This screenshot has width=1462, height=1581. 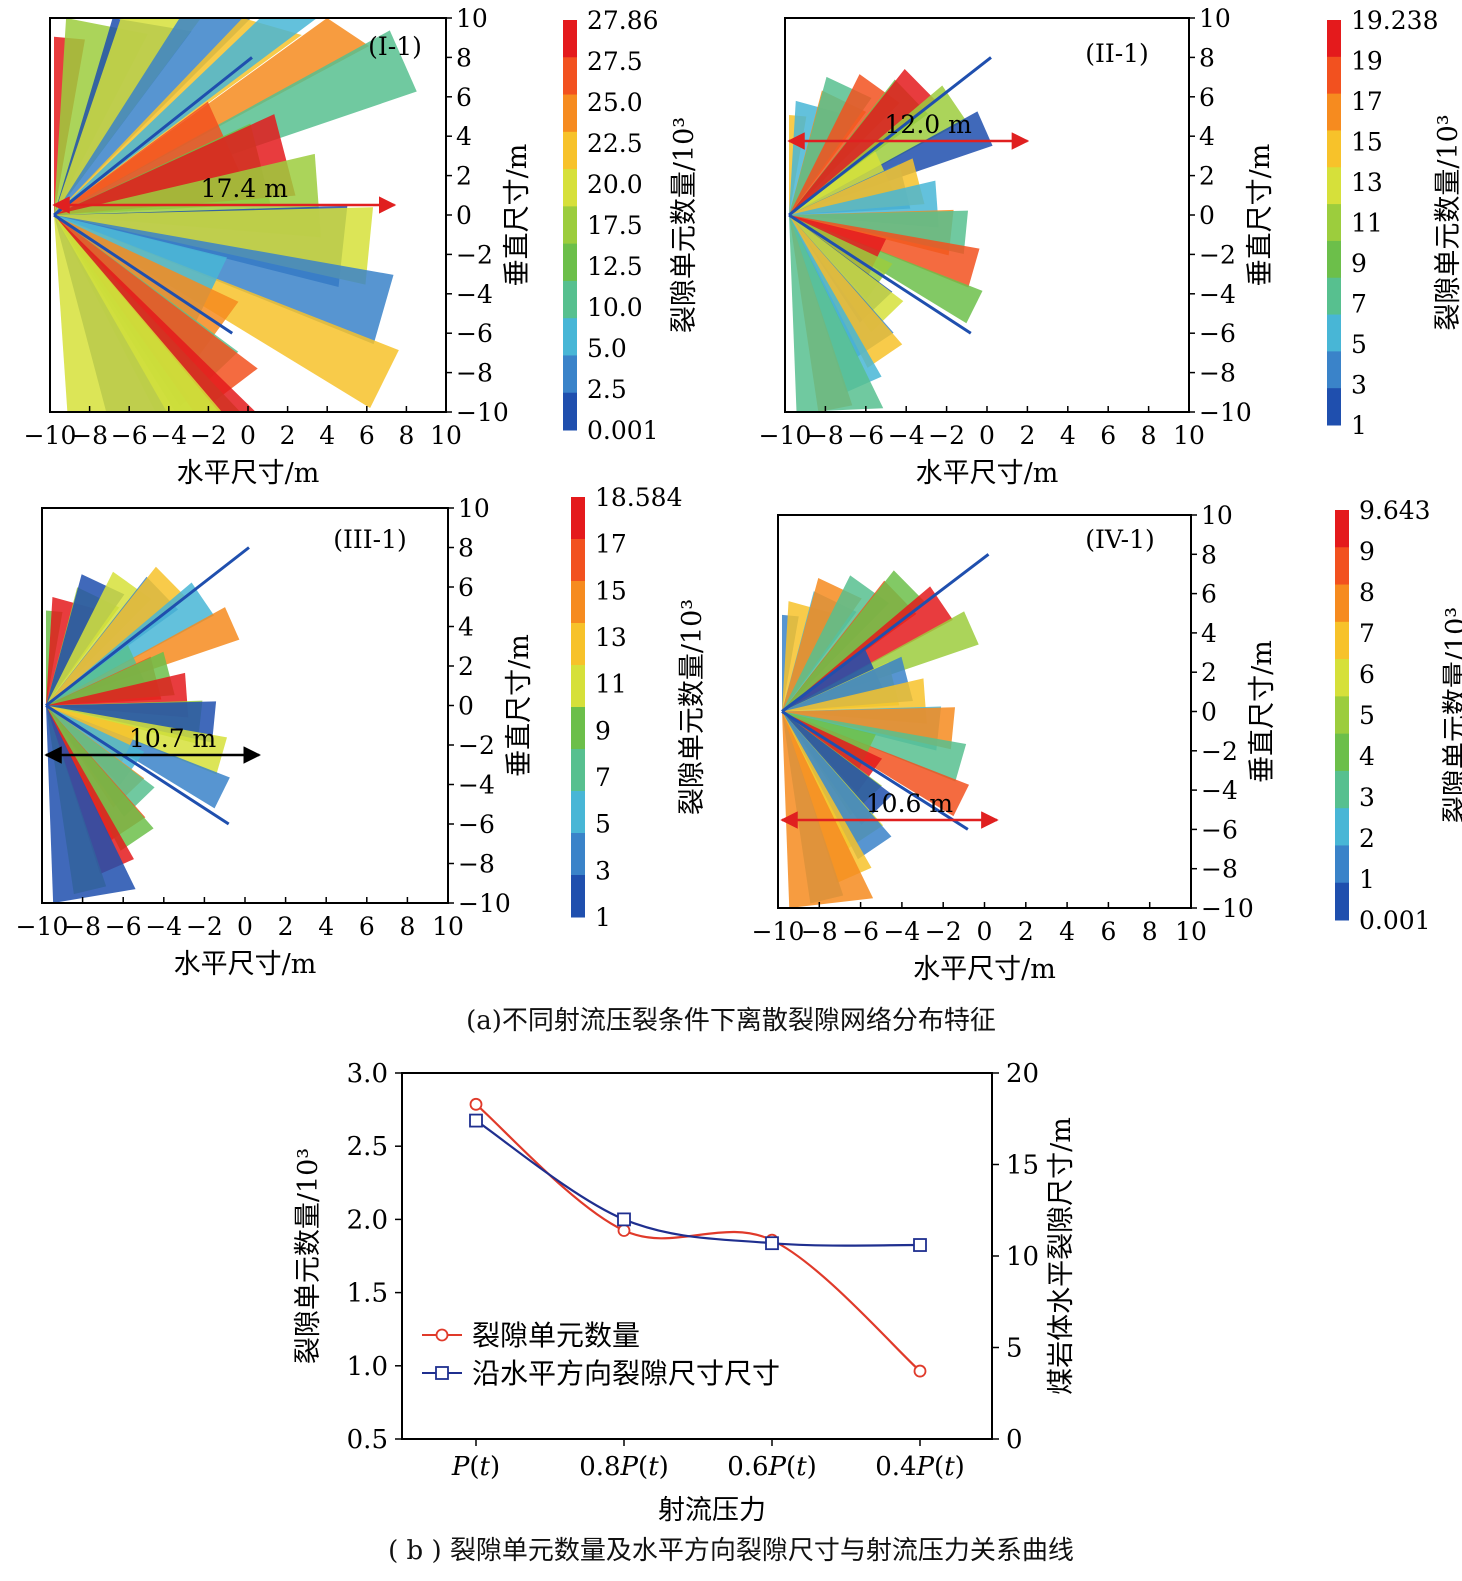 What do you see at coordinates (929, 124) in the screenshot?
I see `distance-annotation: 12.0 m` at bounding box center [929, 124].